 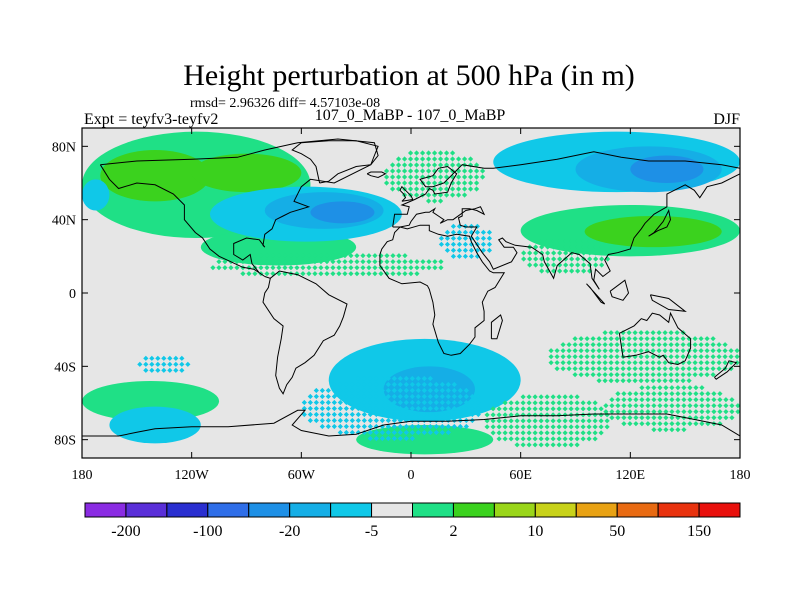 What do you see at coordinates (64, 221) in the screenshot?
I see `lat-tick-label: 40N` at bounding box center [64, 221].